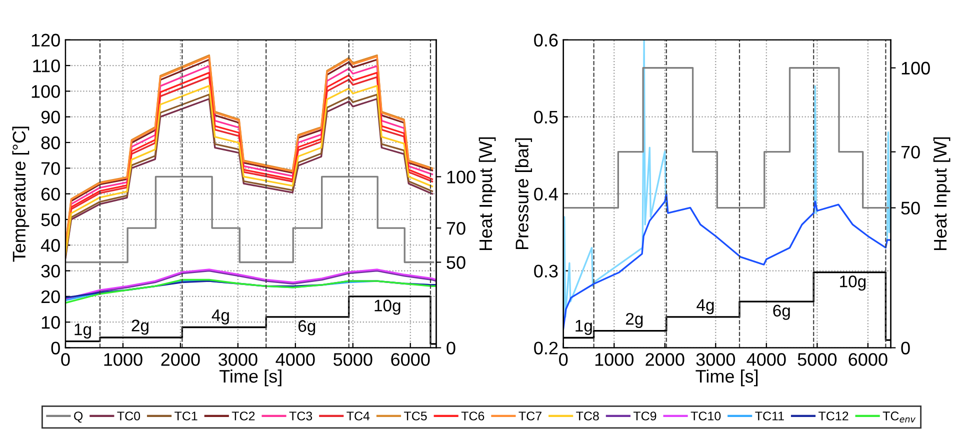  What do you see at coordinates (50, 194) in the screenshot?
I see `y-tick-label: 60` at bounding box center [50, 194].